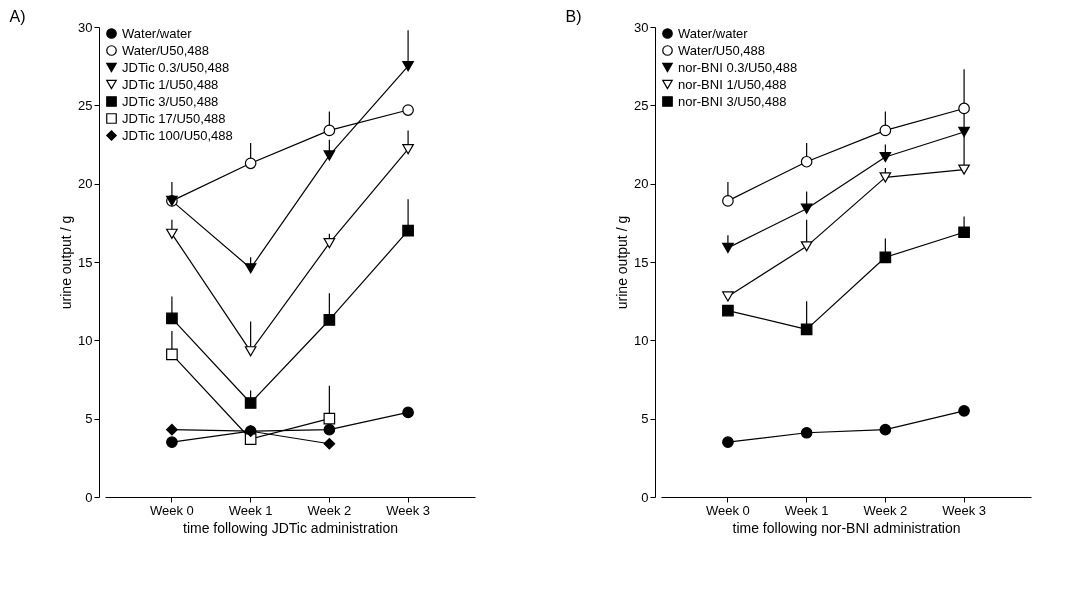  I want to click on legend-label: nor-BNI 3/U50,488, so click(732, 101).